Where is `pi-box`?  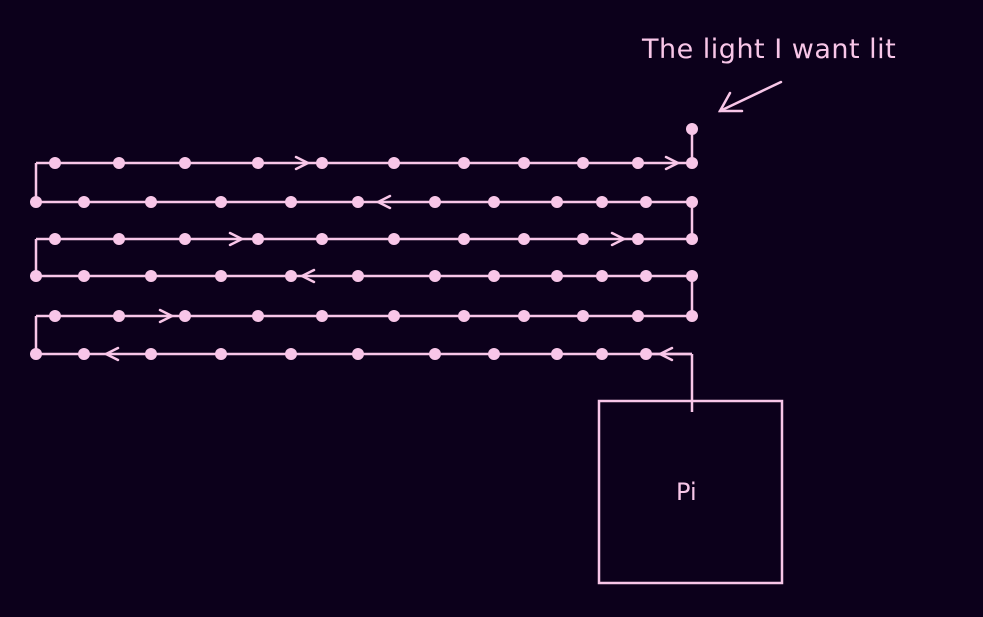 pi-box is located at coordinates (690, 492).